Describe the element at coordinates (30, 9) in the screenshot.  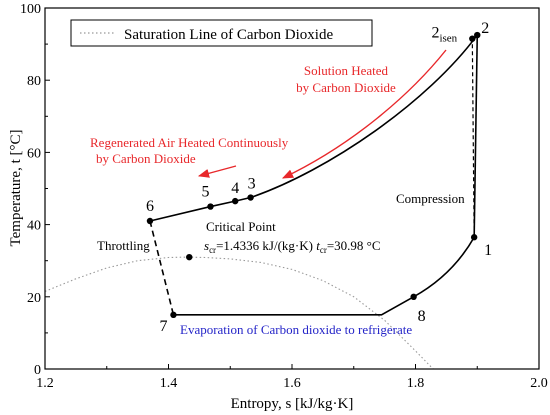
I see `y-tick-label: 100` at that location.